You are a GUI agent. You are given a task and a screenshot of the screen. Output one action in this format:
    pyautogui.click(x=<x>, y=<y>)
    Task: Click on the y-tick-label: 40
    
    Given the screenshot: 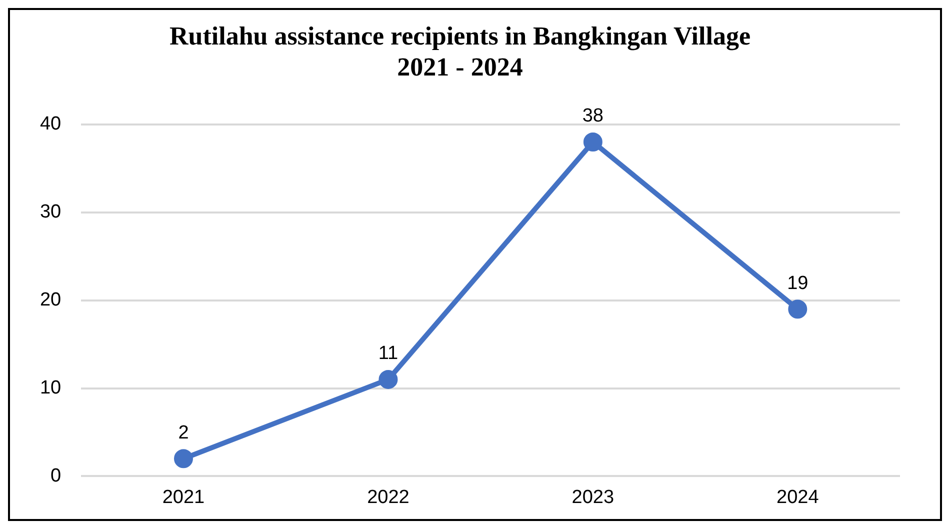 What is the action you would take?
    pyautogui.click(x=51, y=124)
    